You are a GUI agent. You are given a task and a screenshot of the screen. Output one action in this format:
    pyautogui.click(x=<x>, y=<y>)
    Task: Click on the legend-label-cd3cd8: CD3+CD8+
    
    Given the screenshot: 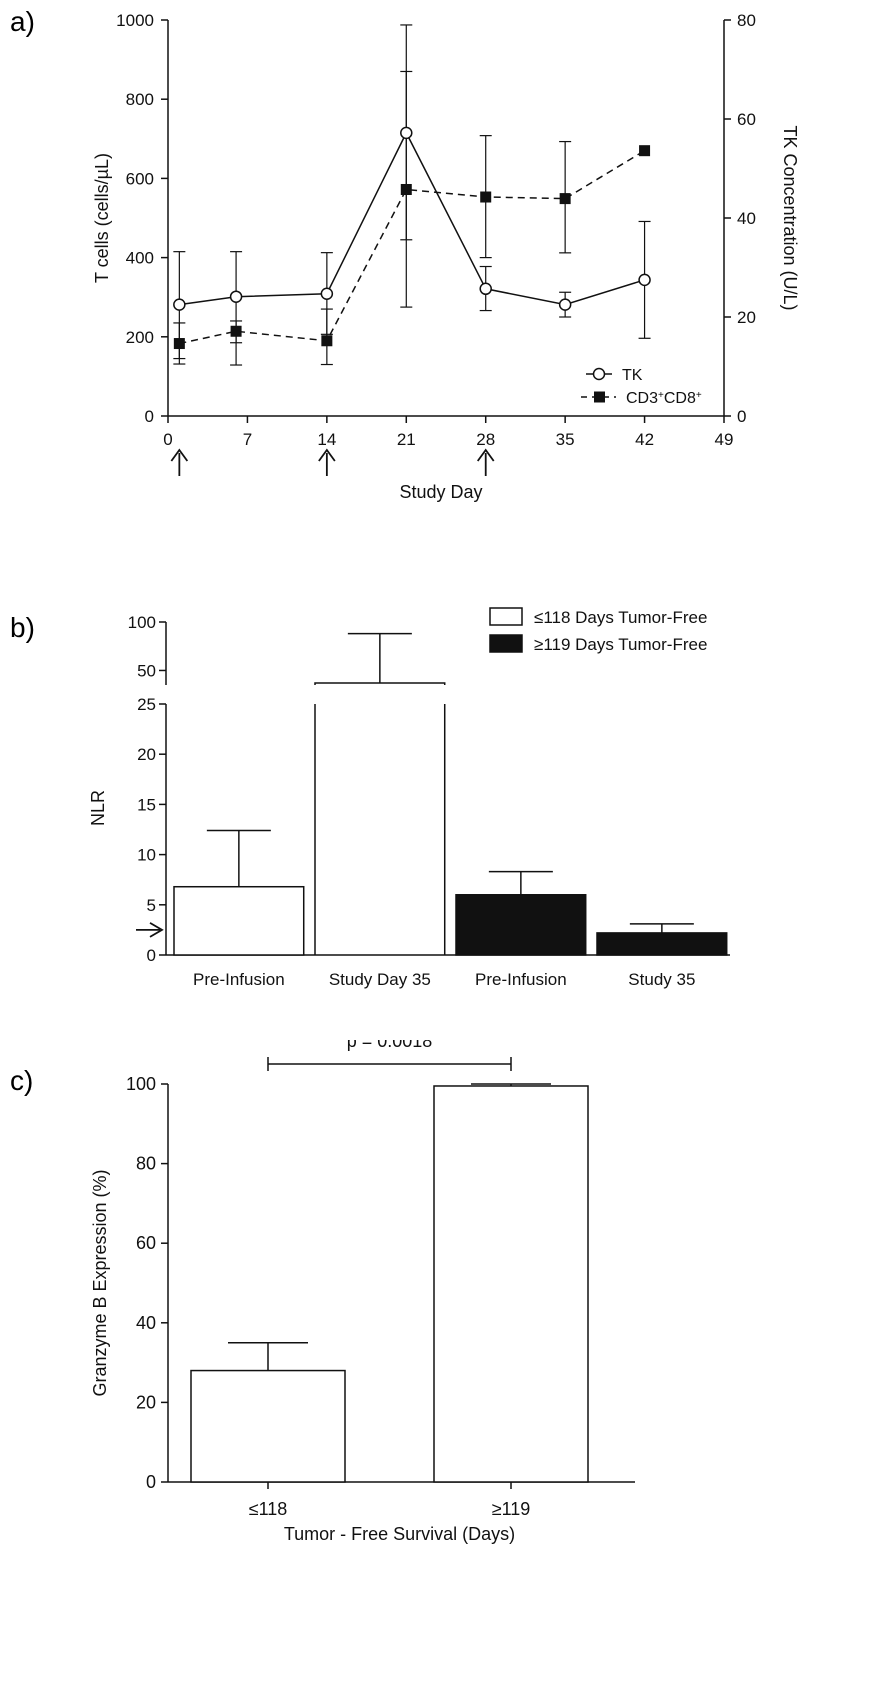 What is the action you would take?
    pyautogui.click(x=664, y=399)
    